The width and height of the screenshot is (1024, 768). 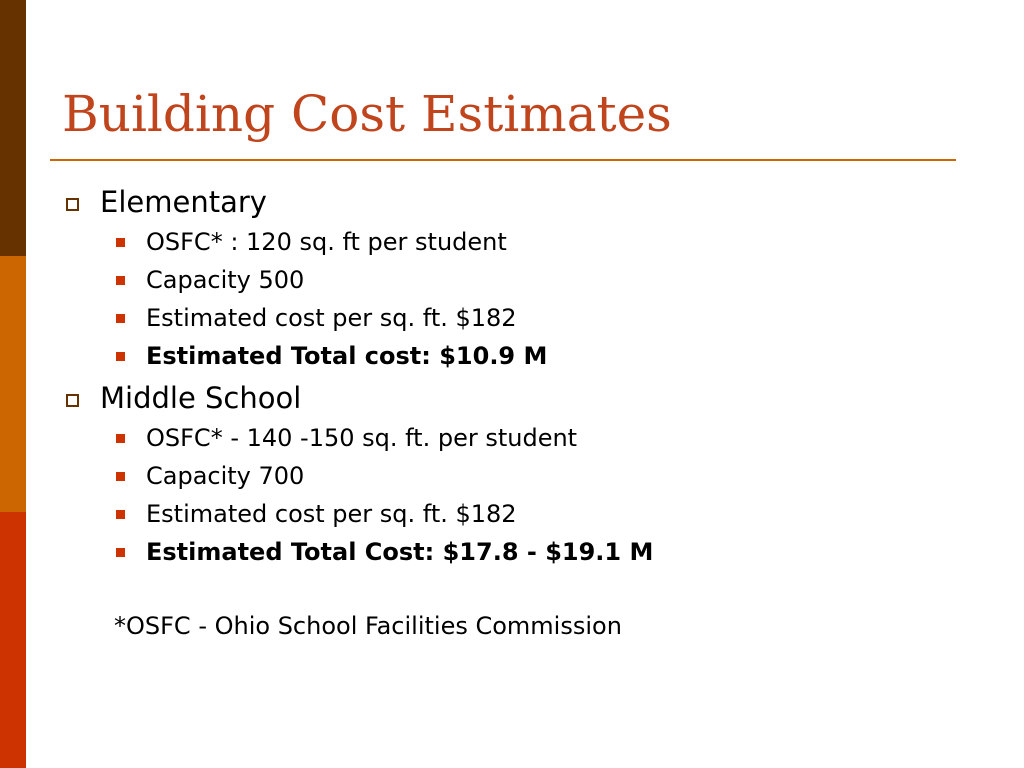 What do you see at coordinates (225, 476) in the screenshot?
I see `middle-school-item-capacity: Capacity 700` at bounding box center [225, 476].